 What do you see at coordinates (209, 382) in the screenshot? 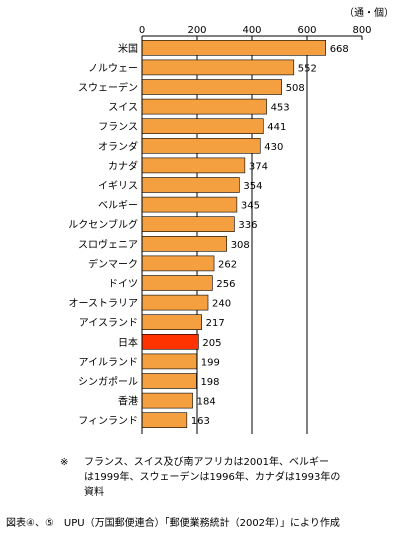
I see `value-label: 198` at bounding box center [209, 382].